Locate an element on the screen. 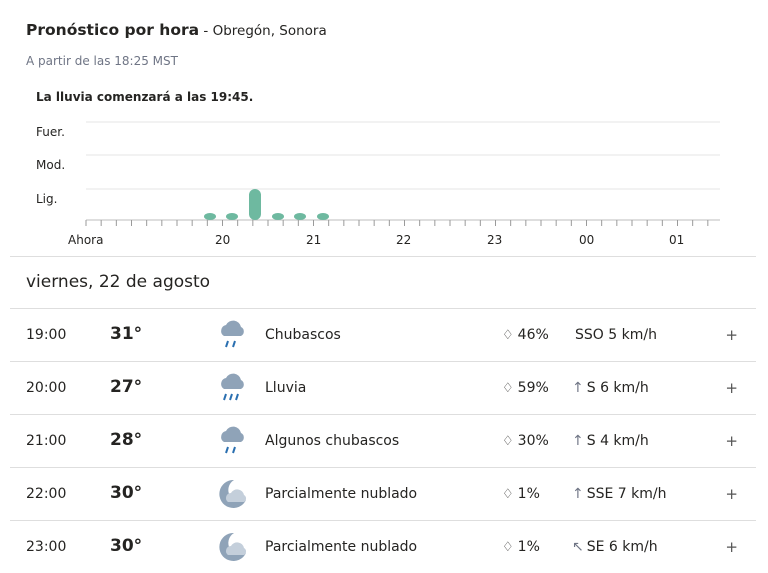 This screenshot has height=573, width=768. precip-value: 30% is located at coordinates (533, 441).